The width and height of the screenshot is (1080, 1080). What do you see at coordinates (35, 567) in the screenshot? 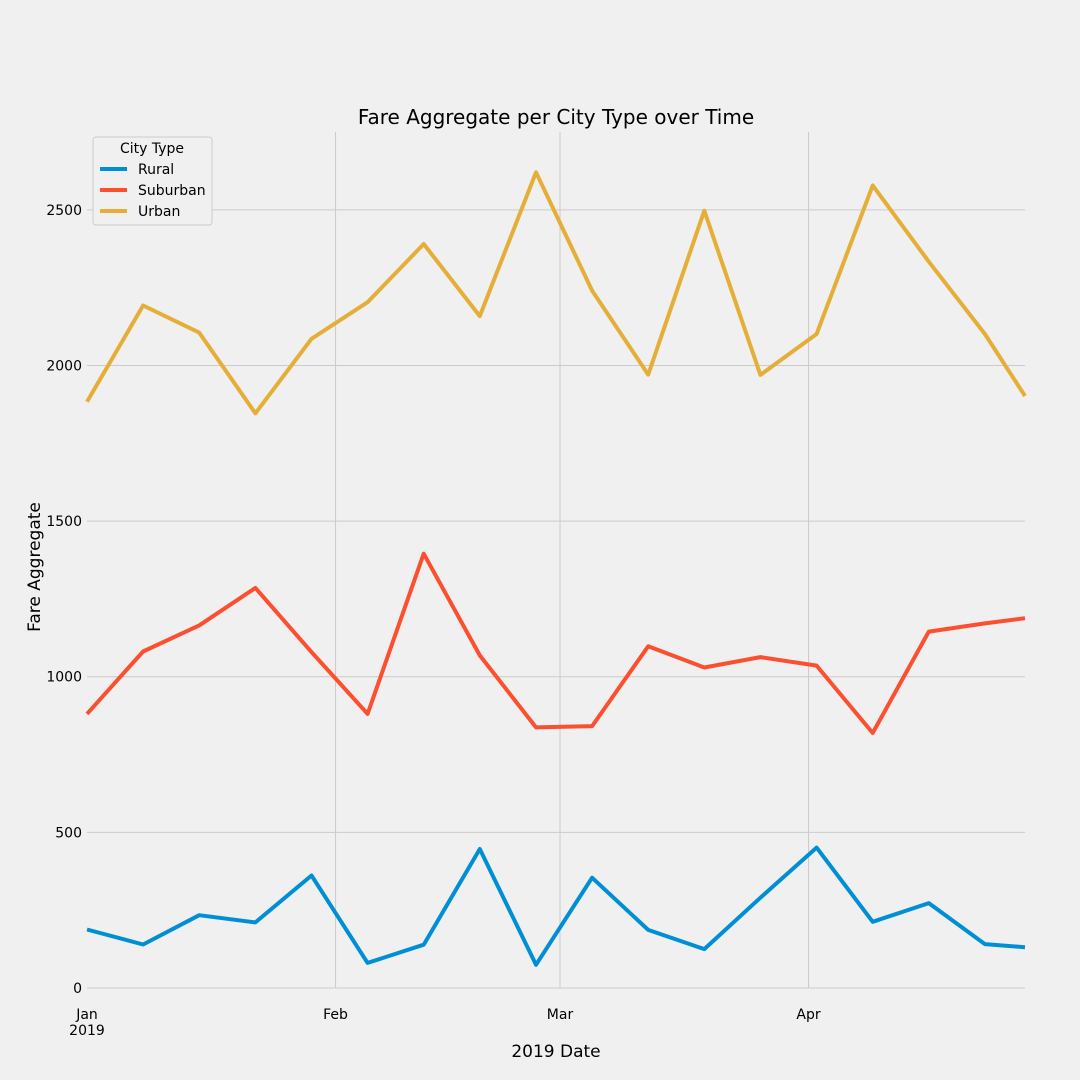
I see `y-axis-label: Fare Aggregate` at bounding box center [35, 567].